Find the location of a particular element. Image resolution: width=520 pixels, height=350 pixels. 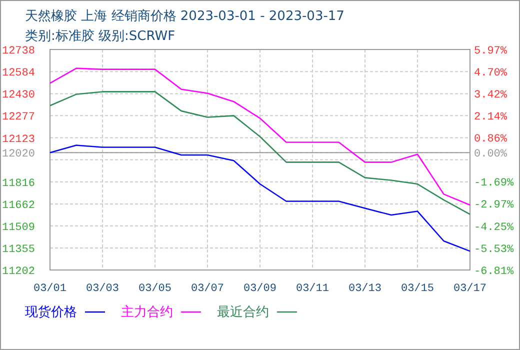

y-tick-label: 12430 is located at coordinates (18, 96).